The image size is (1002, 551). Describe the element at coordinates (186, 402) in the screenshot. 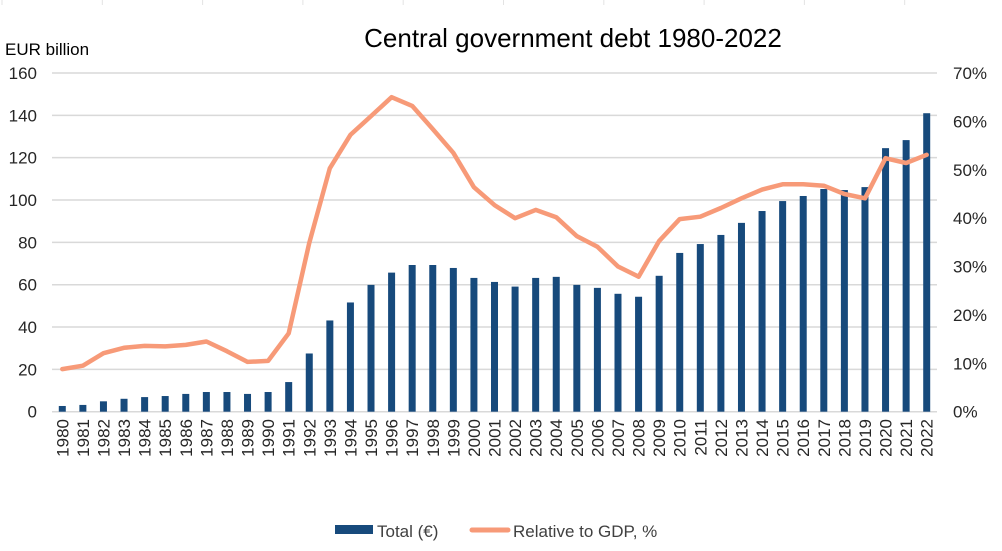

I see `bar-1986` at that location.